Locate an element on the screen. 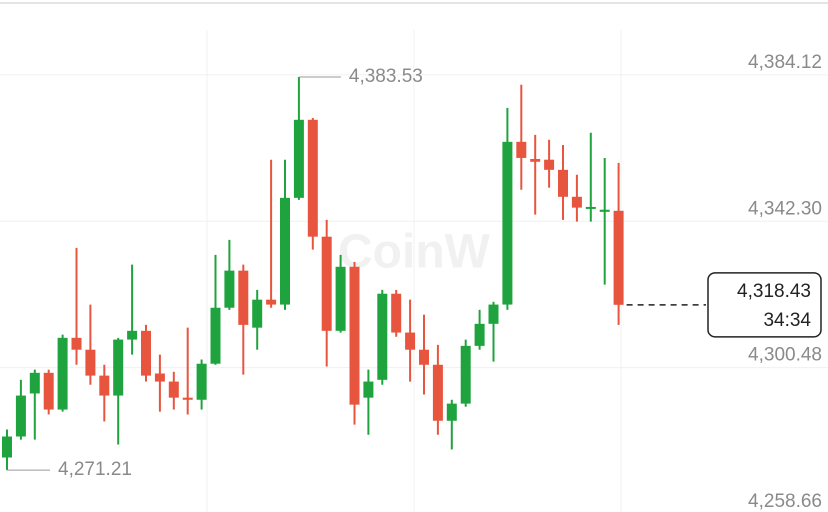  min-marker-label: 4,271.21 is located at coordinates (95, 469).